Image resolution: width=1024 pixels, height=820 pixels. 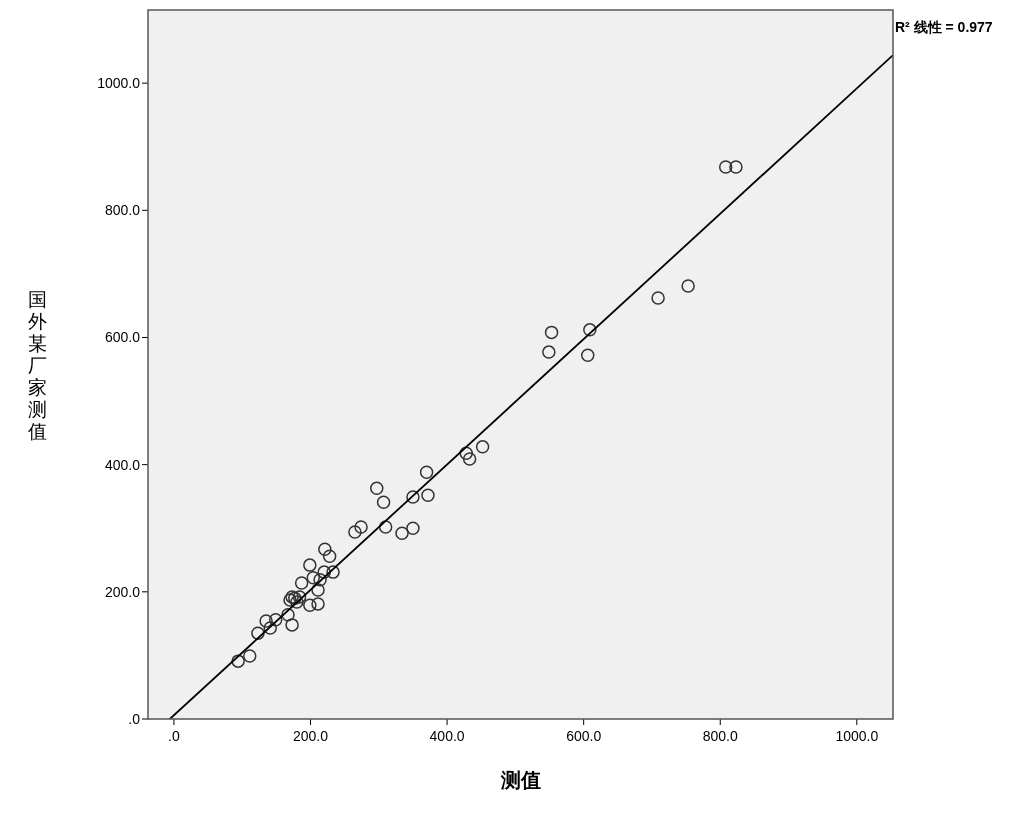 What do you see at coordinates (37, 365) in the screenshot?
I see `y-axis-title: 国外某厂家测值` at bounding box center [37, 365].